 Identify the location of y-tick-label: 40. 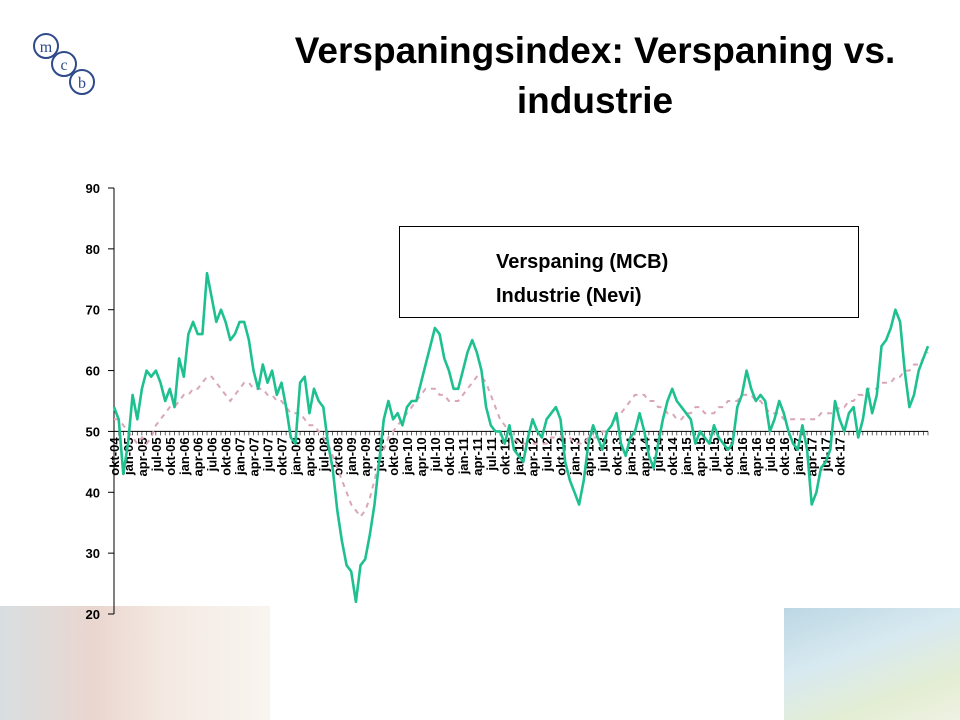
(93, 492).